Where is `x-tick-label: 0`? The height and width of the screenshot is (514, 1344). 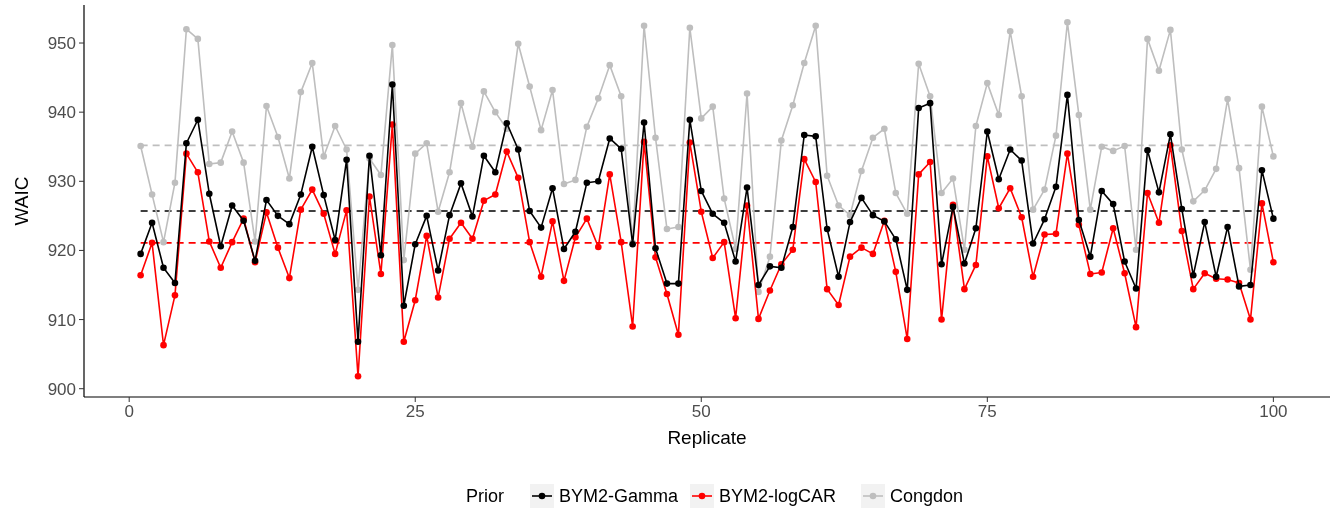 x-tick-label: 0 is located at coordinates (129, 411).